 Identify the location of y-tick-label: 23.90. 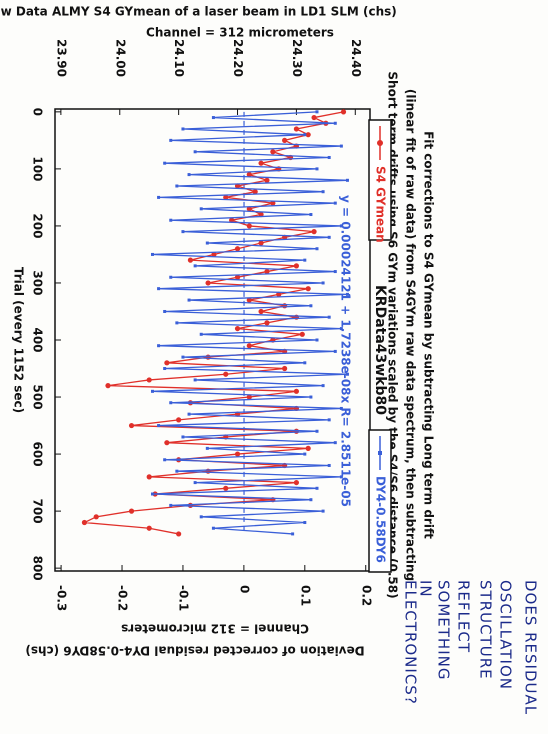
(61, 58).